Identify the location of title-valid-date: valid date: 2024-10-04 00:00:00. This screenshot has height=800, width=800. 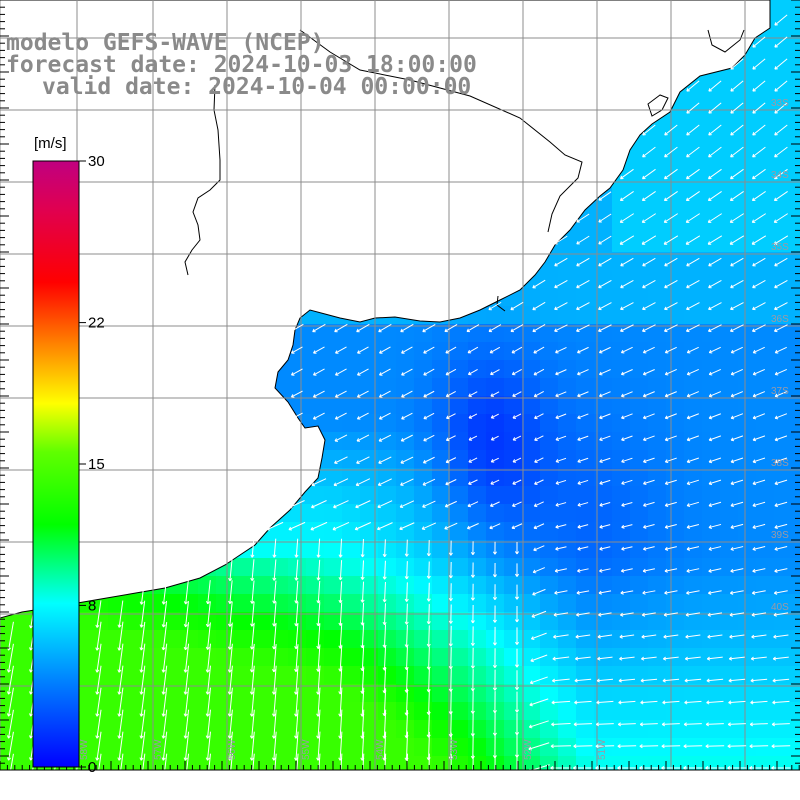
(257, 87).